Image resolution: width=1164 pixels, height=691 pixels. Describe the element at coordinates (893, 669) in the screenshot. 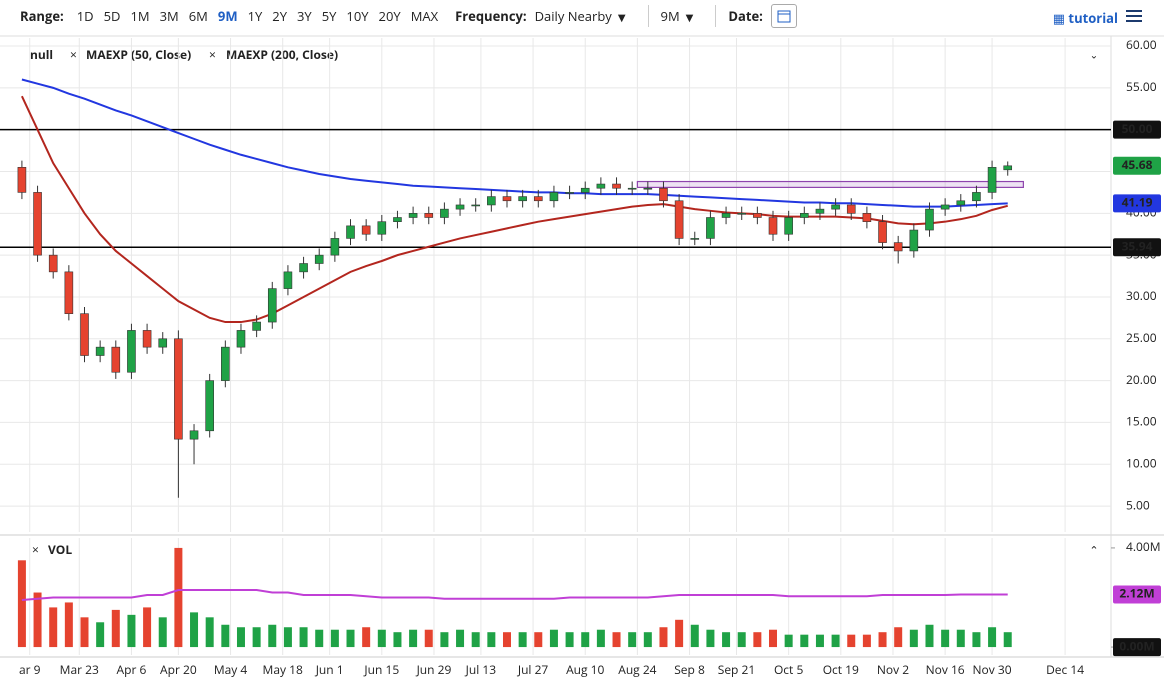

I see `x-tick-label: Nov 2` at that location.